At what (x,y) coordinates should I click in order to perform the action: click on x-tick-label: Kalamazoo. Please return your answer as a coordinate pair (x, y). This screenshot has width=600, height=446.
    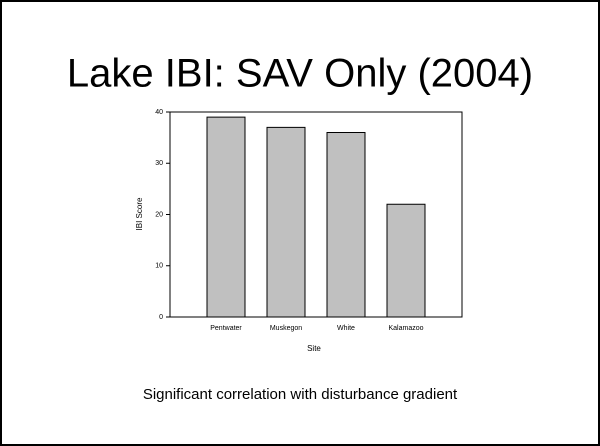
    Looking at the image, I should click on (405, 328).